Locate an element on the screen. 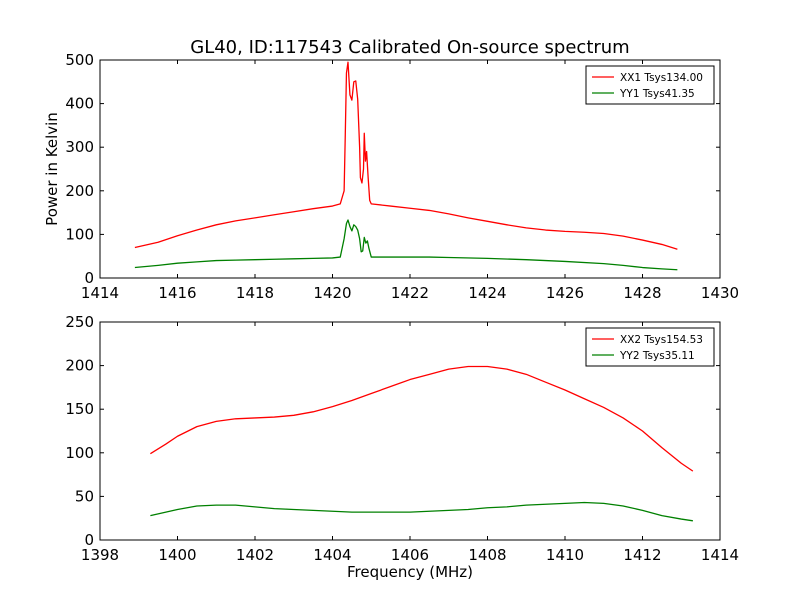  y-tick-label: 50 is located at coordinates (84, 496).